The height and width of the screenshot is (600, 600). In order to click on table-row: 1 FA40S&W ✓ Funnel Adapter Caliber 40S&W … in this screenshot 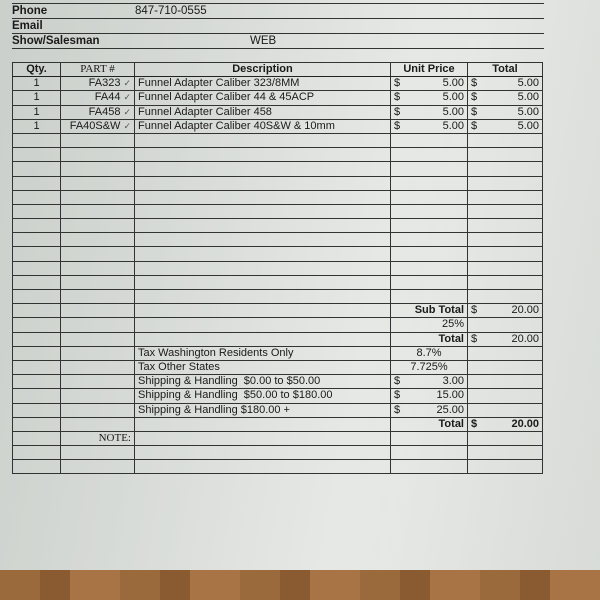, I will do `click(277, 126)`.